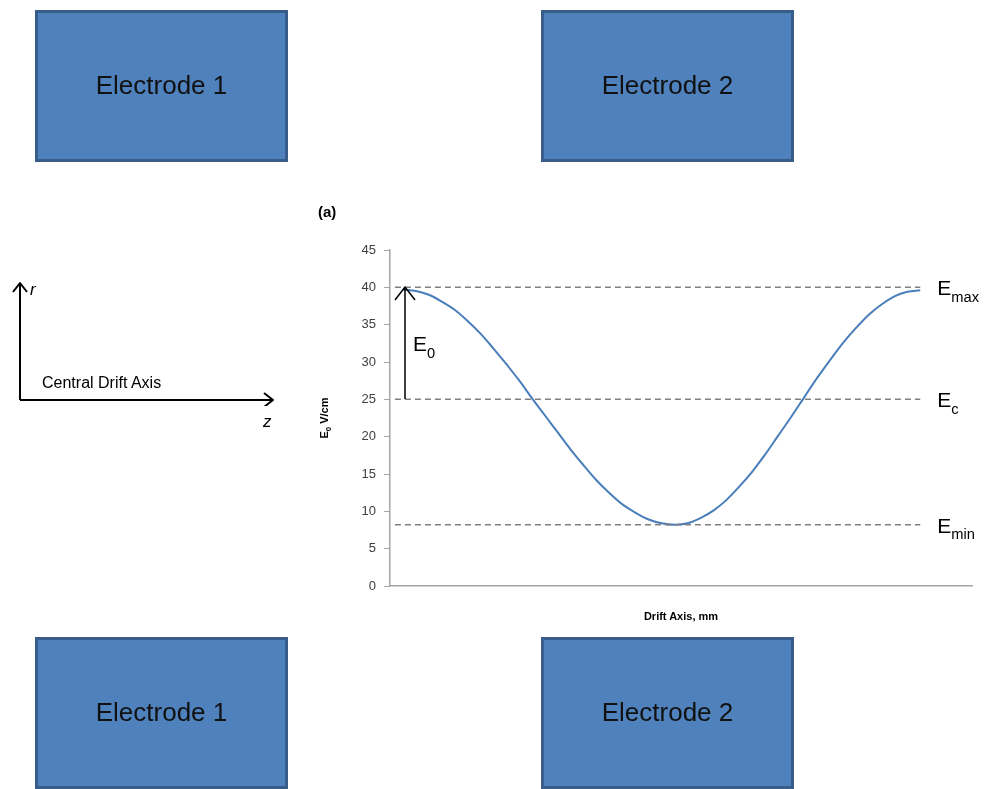 Image resolution: width=1001 pixels, height=789 pixels. What do you see at coordinates (327, 211) in the screenshot?
I see `chart-title: (a)` at bounding box center [327, 211].